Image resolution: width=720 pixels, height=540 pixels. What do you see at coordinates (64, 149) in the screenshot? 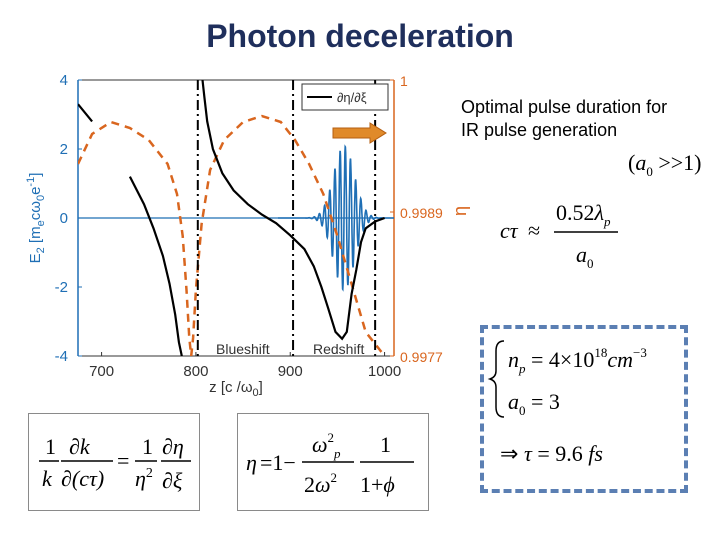
I see `y-left-tick-label-1: 2` at bounding box center [64, 149].